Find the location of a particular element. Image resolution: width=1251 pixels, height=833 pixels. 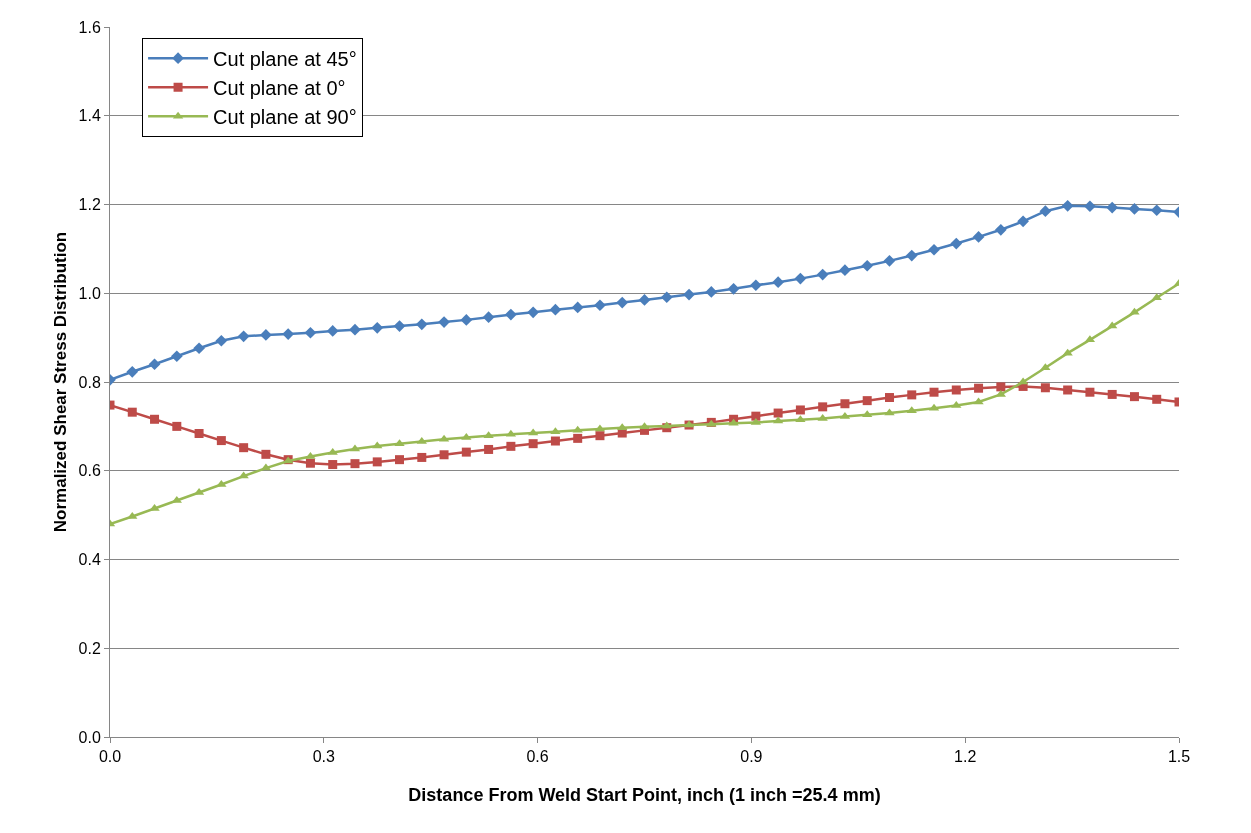

y-tick-label: 1.0 is located at coordinates (89, 293).